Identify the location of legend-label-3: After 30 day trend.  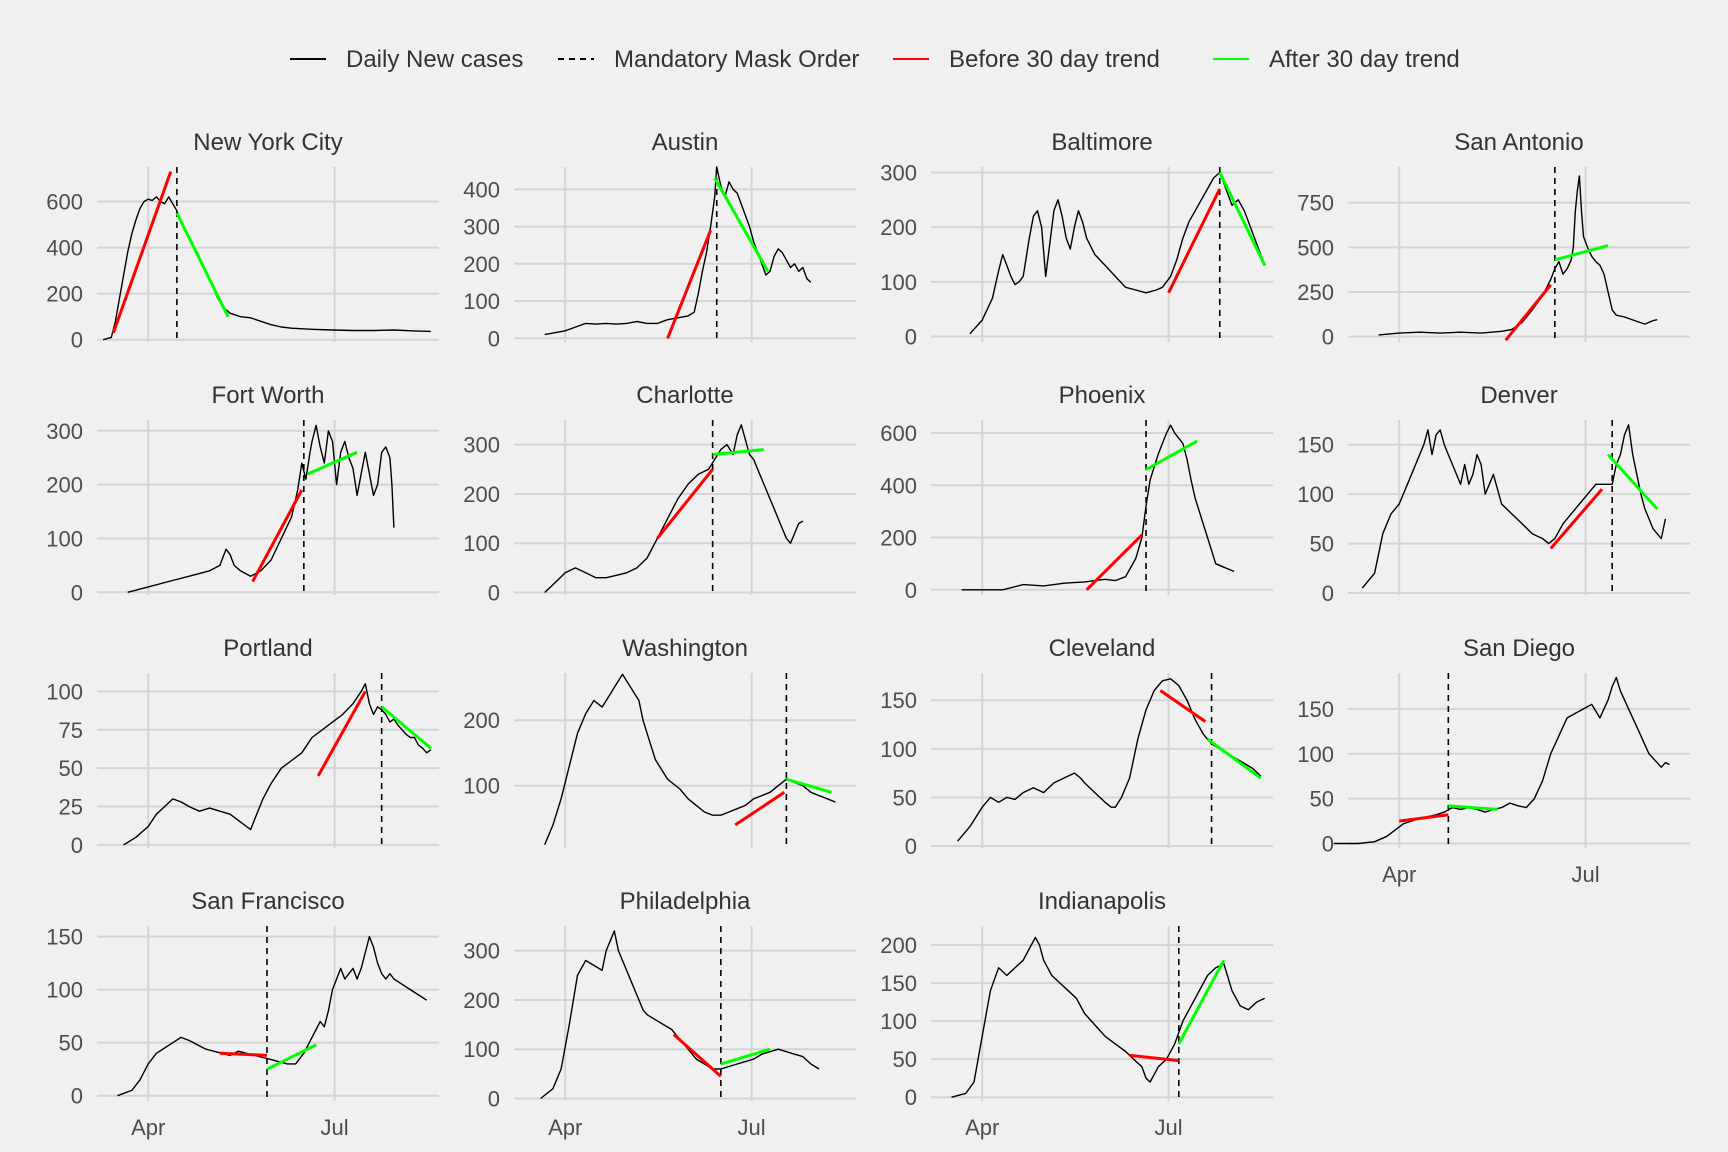
(1364, 59).